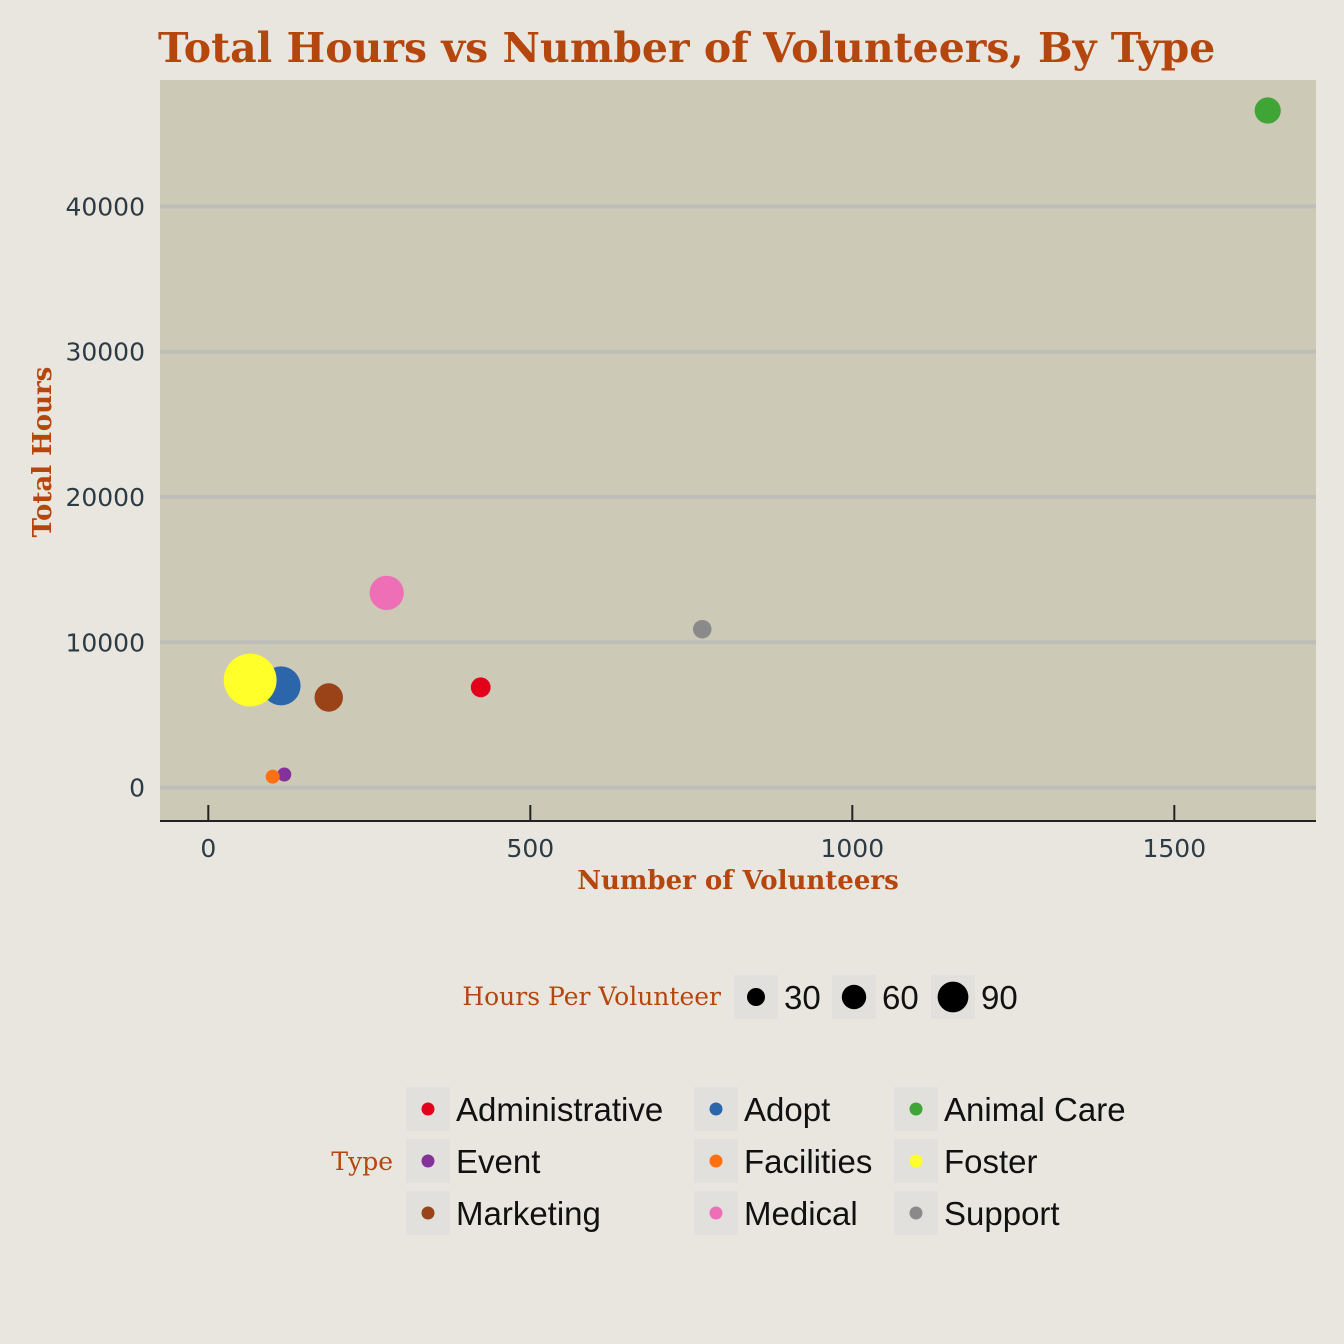  I want to click on color-legend-label: Administrative, so click(559, 1109).